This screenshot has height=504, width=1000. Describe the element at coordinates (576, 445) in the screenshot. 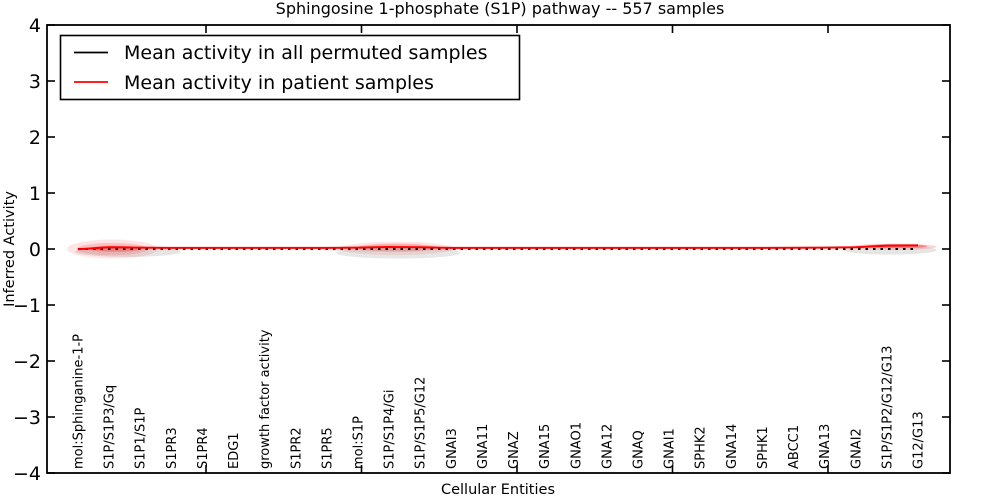

I see `x-category-label: GNAO1` at that location.